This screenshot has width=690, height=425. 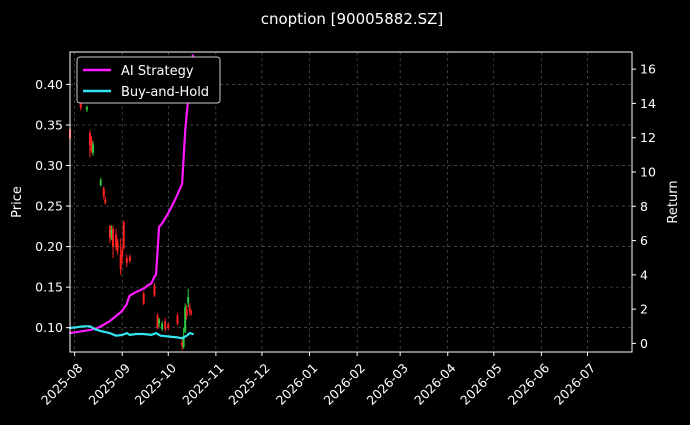 What do you see at coordinates (673, 201) in the screenshot?
I see `y2-axis-title: Return` at bounding box center [673, 201].